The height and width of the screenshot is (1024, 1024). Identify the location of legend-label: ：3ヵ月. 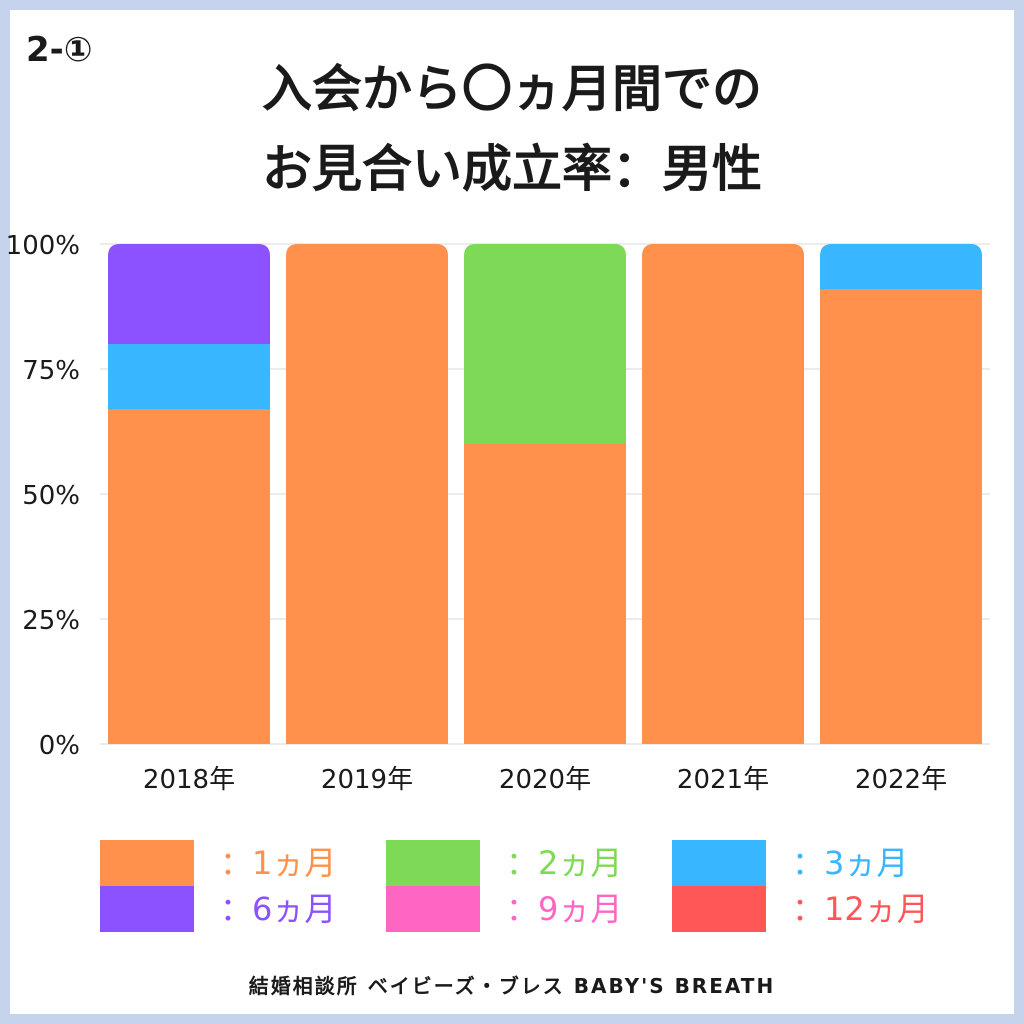
(850, 863).